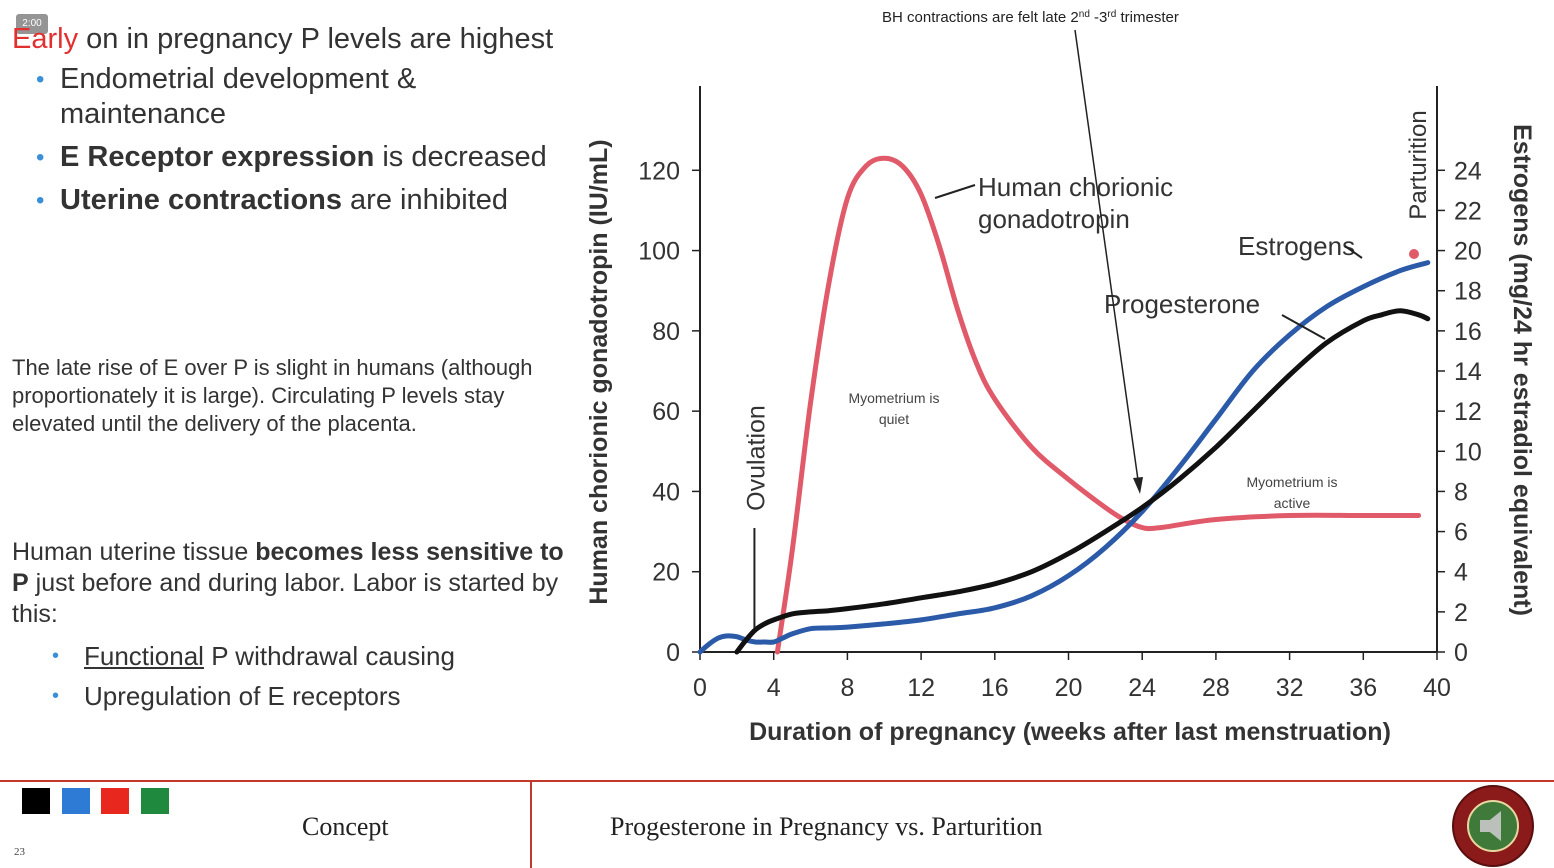  Describe the element at coordinates (1468, 171) in the screenshot. I see `y-right-tick-label: 24` at that location.